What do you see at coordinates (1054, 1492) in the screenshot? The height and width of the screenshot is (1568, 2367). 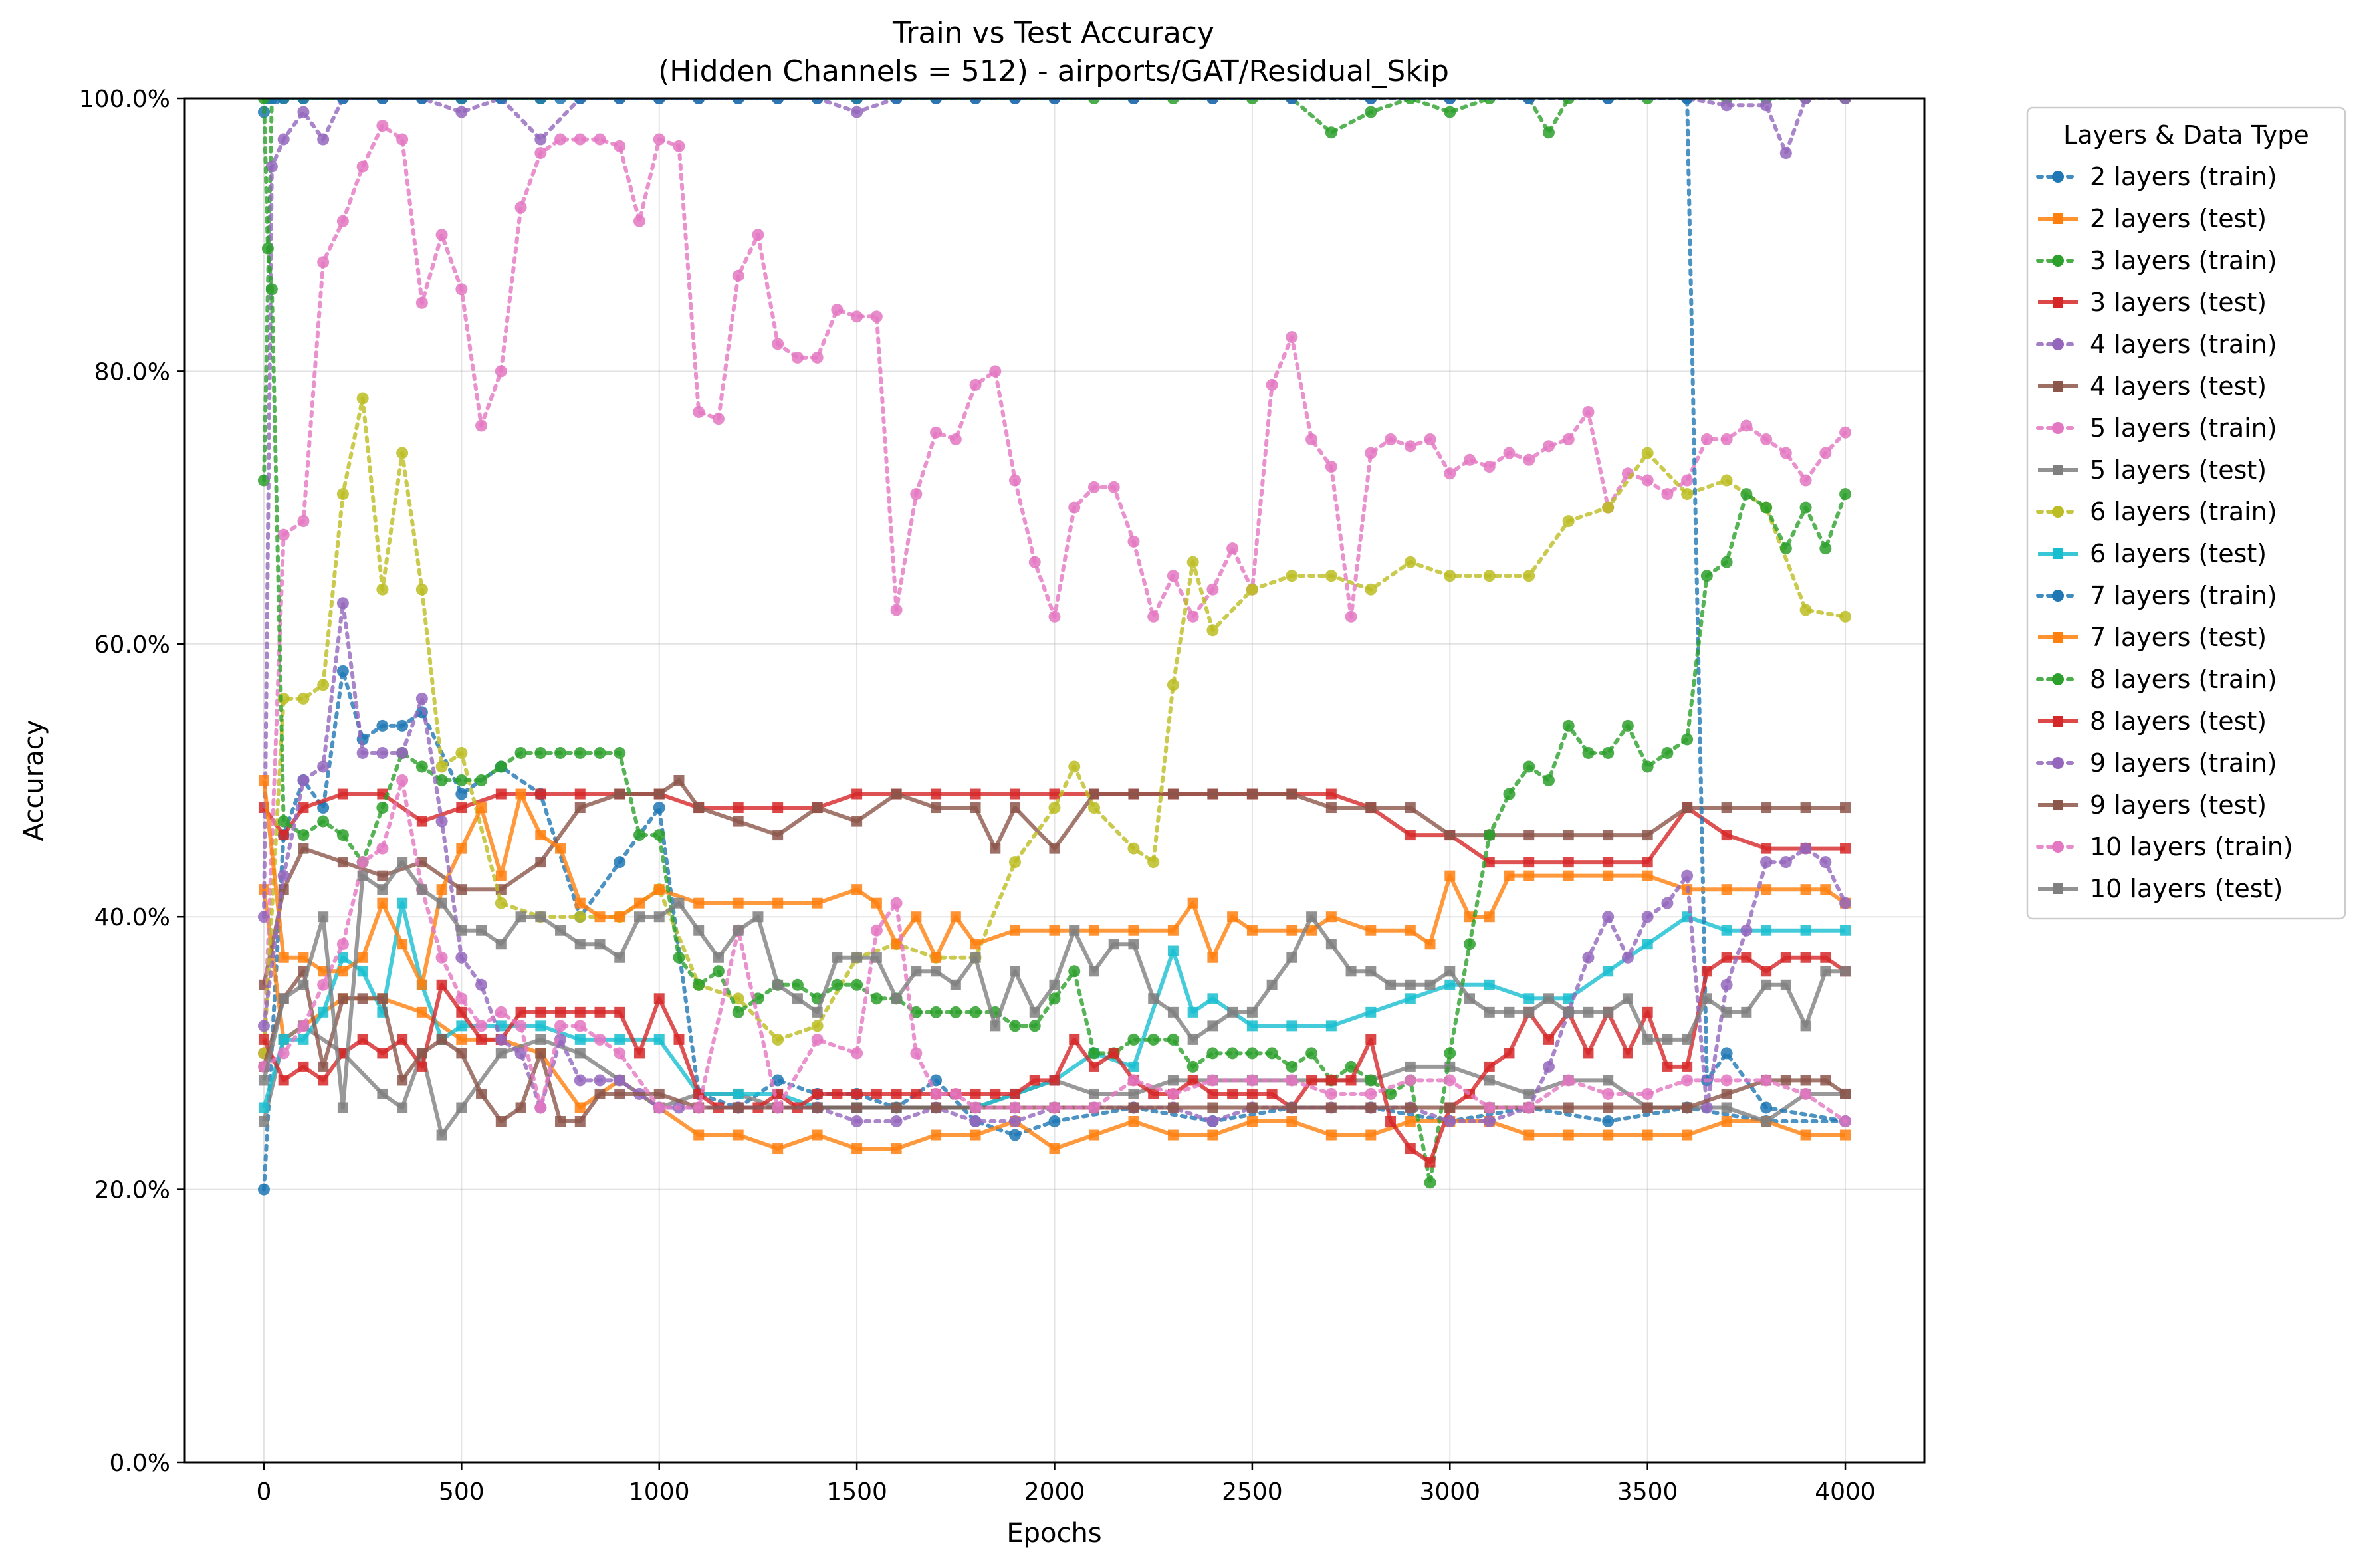 I see `x-tick-label: 2000` at bounding box center [1054, 1492].